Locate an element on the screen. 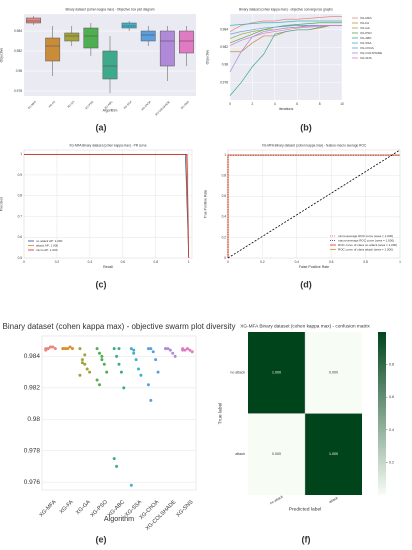  x-tick-label: 8 is located at coordinates (320, 104).